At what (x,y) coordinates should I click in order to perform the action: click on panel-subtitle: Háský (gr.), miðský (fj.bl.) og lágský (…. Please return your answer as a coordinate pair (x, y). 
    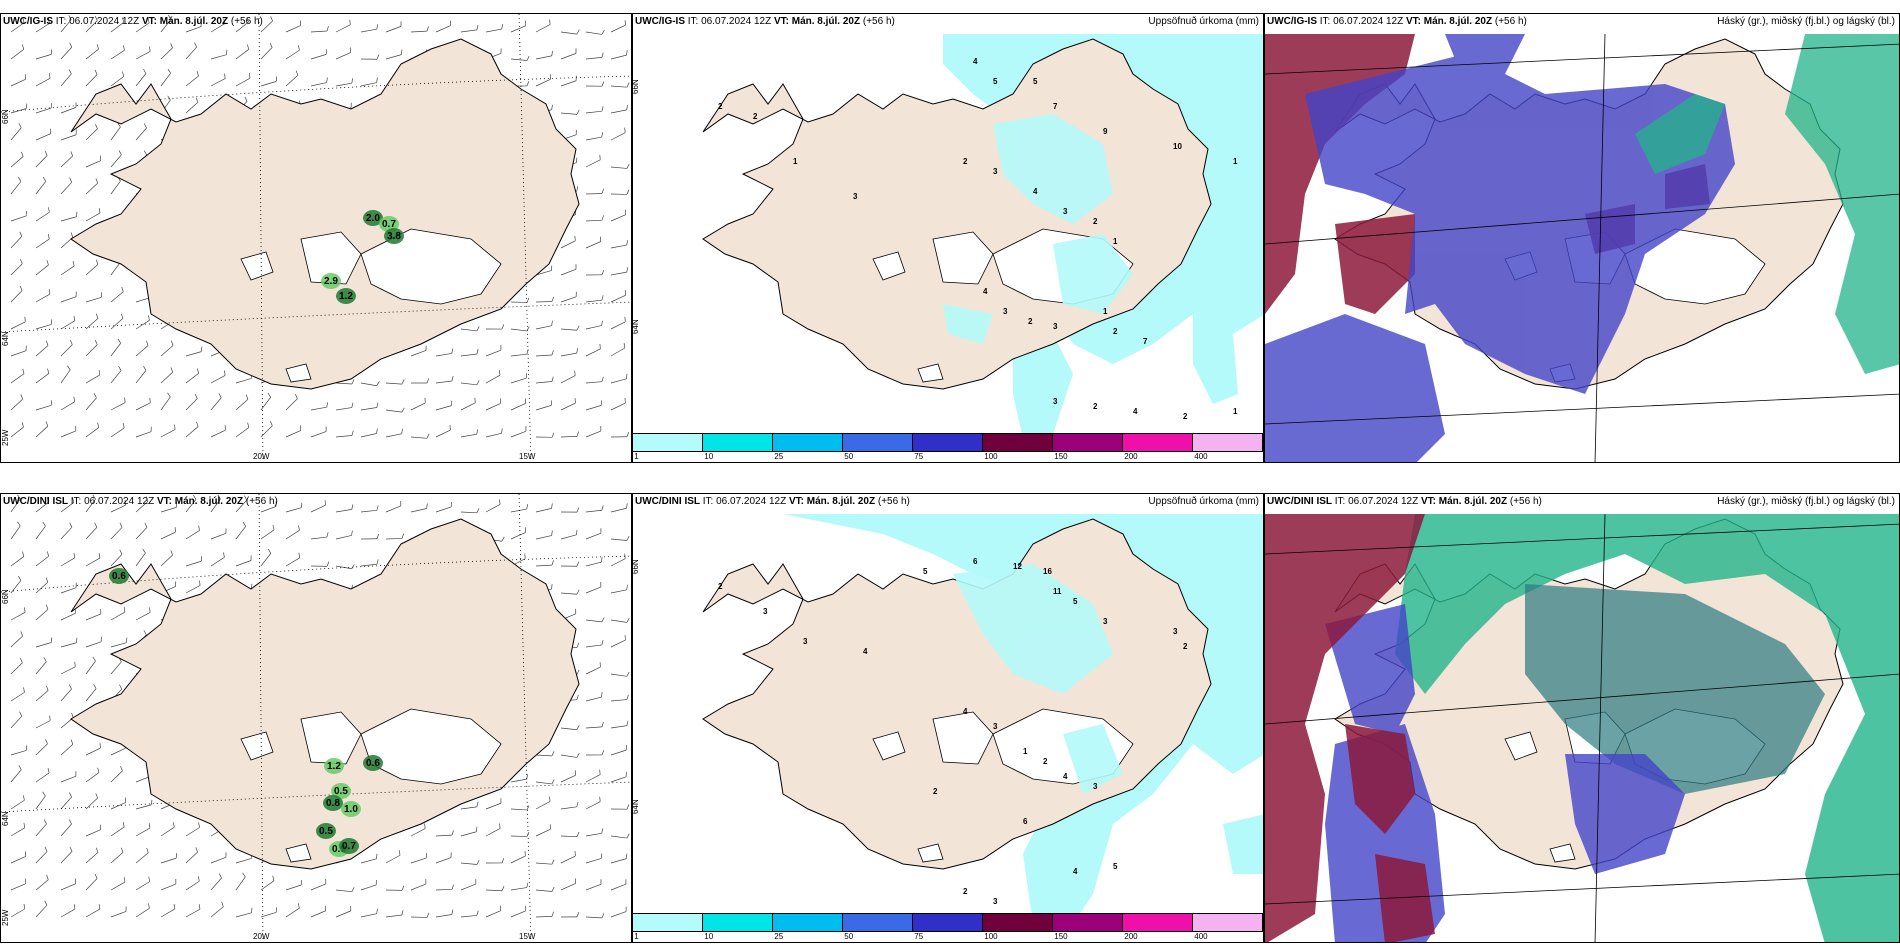
    Looking at the image, I should click on (1806, 21).